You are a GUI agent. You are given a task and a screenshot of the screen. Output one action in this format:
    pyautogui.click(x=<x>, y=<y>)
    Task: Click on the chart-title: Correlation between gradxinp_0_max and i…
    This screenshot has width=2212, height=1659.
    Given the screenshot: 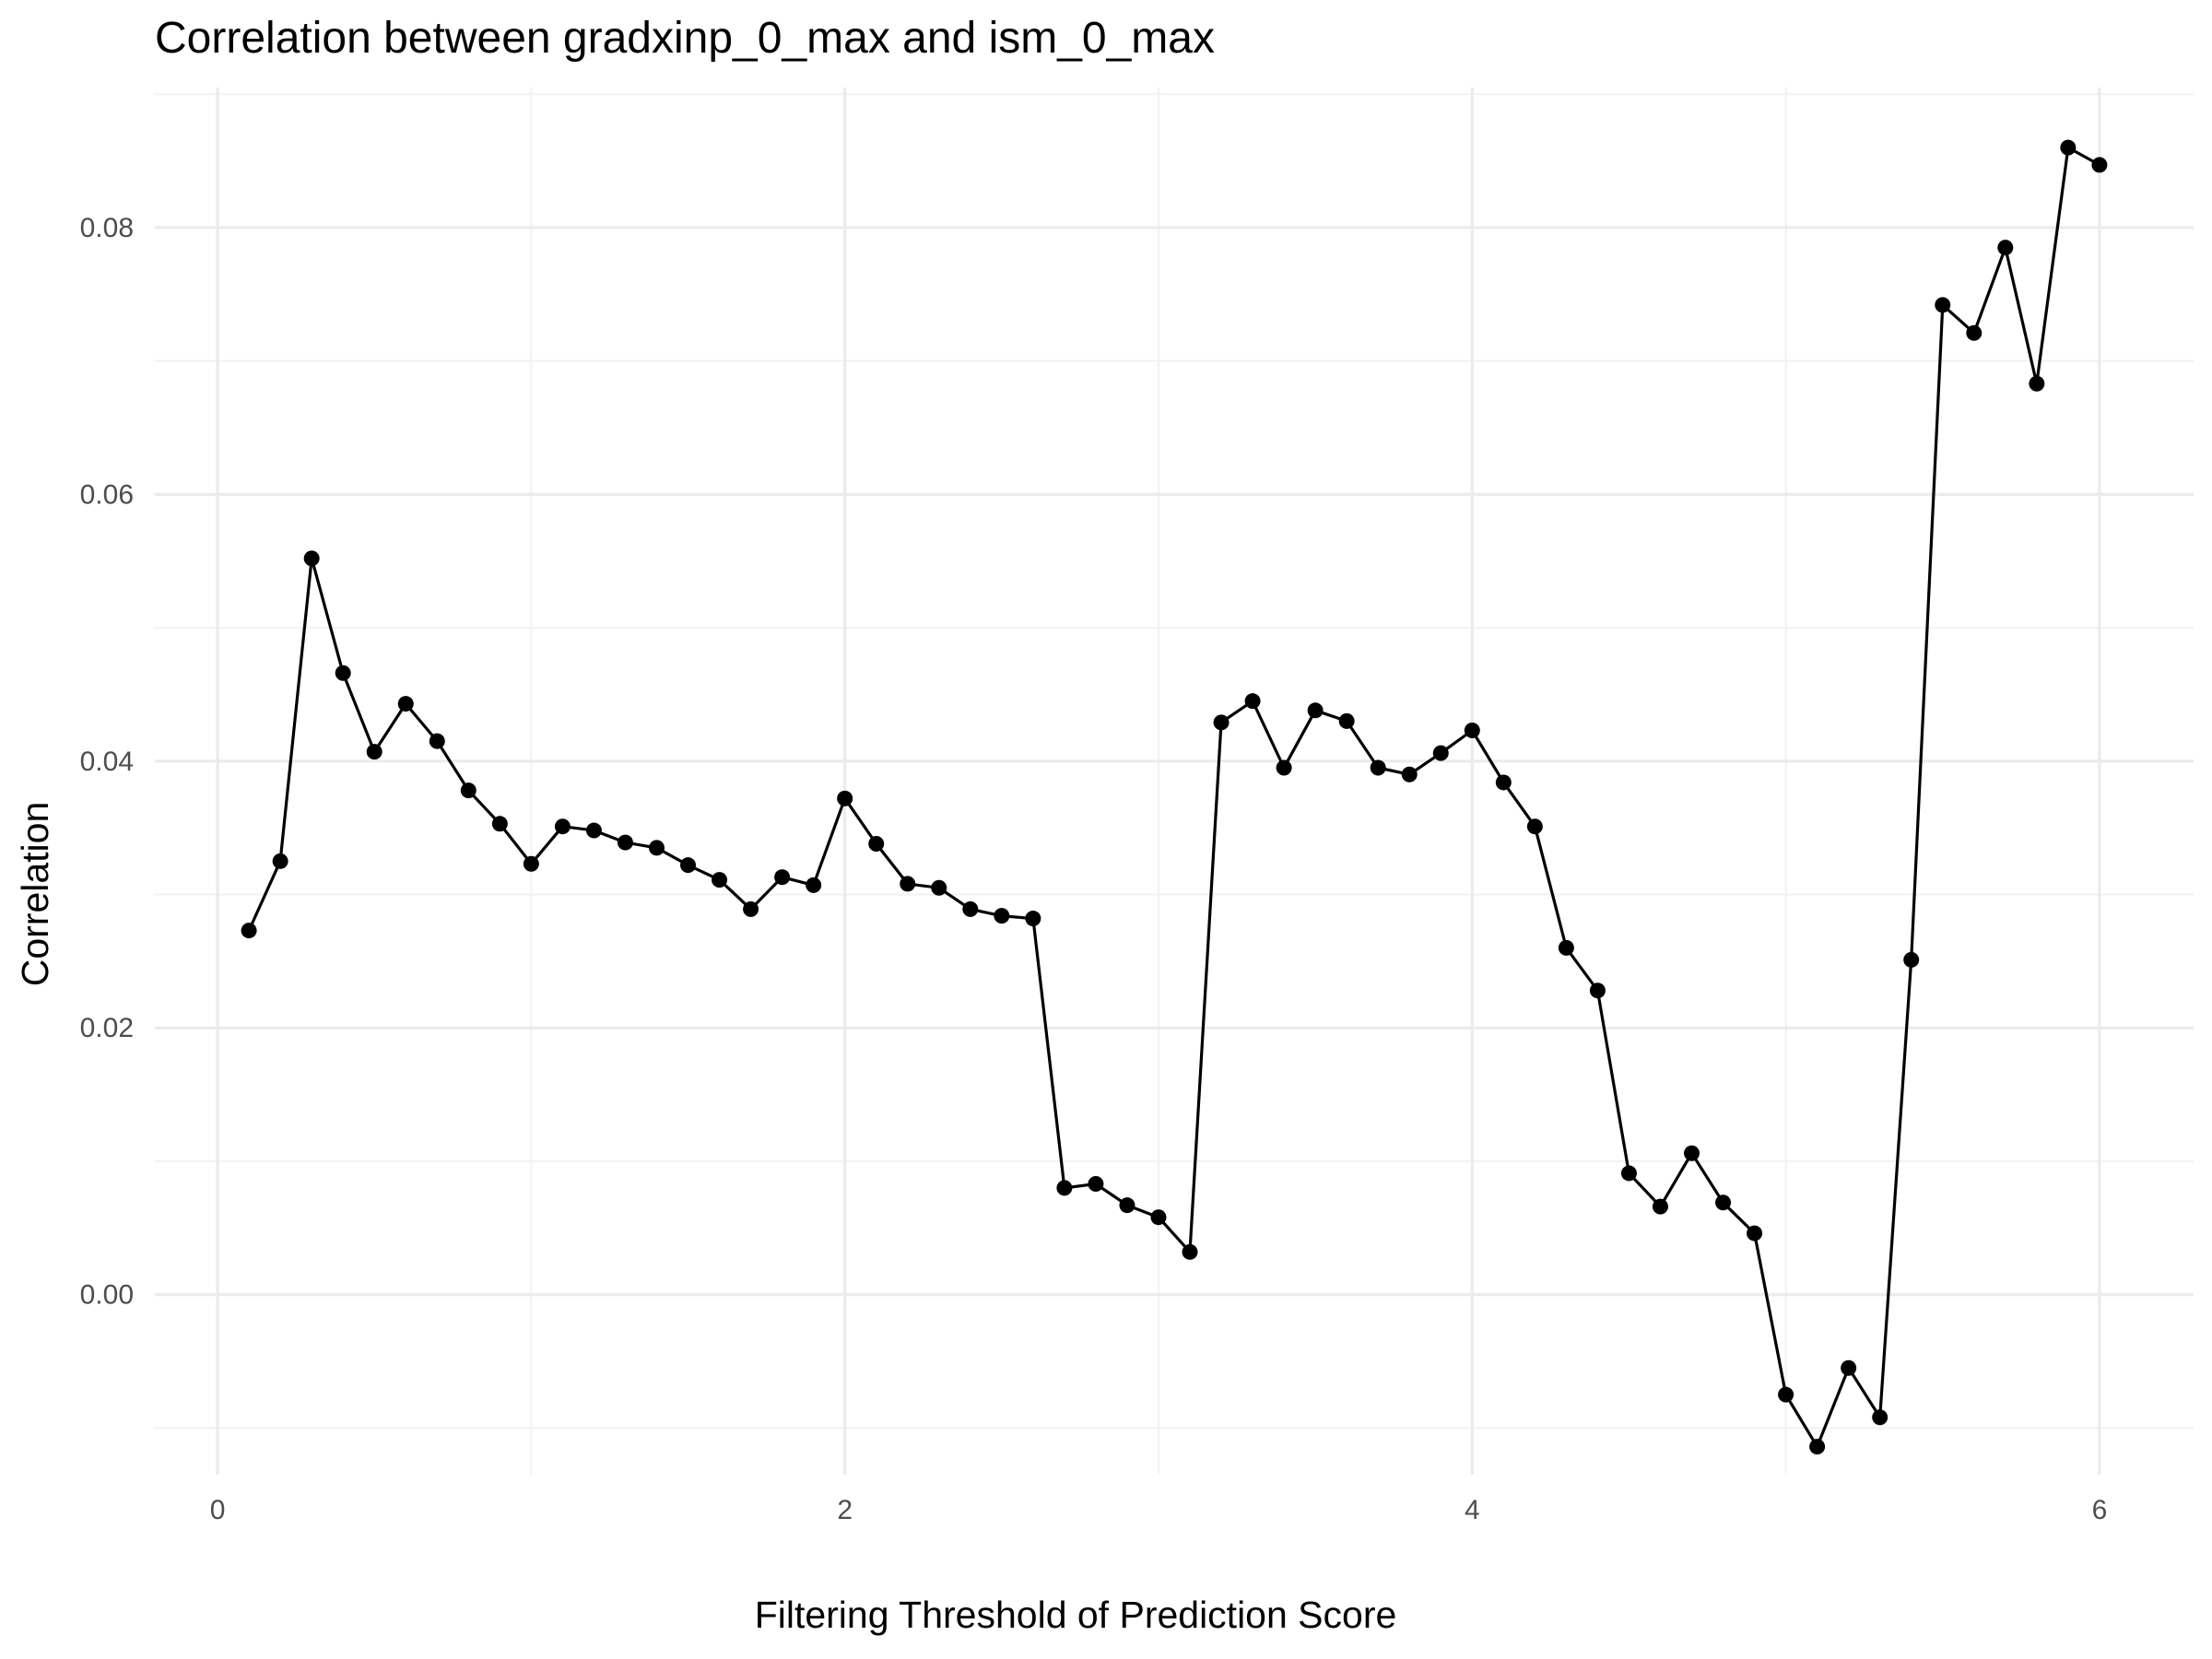 What is the action you would take?
    pyautogui.click(x=685, y=38)
    